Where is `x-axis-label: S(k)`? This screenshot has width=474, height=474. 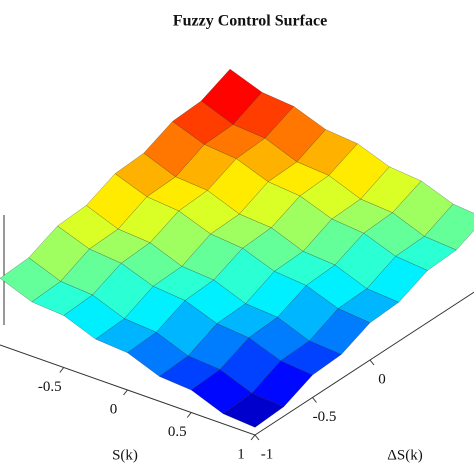 x-axis-label: S(k) is located at coordinates (125, 455).